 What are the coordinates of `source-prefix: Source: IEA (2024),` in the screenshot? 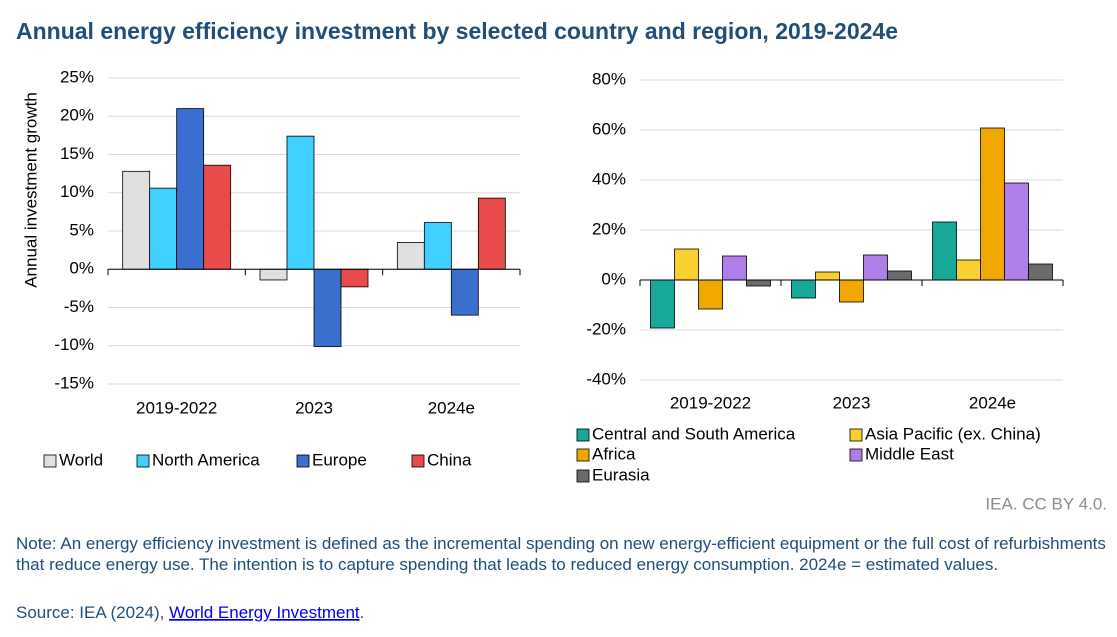 It's located at (92, 612).